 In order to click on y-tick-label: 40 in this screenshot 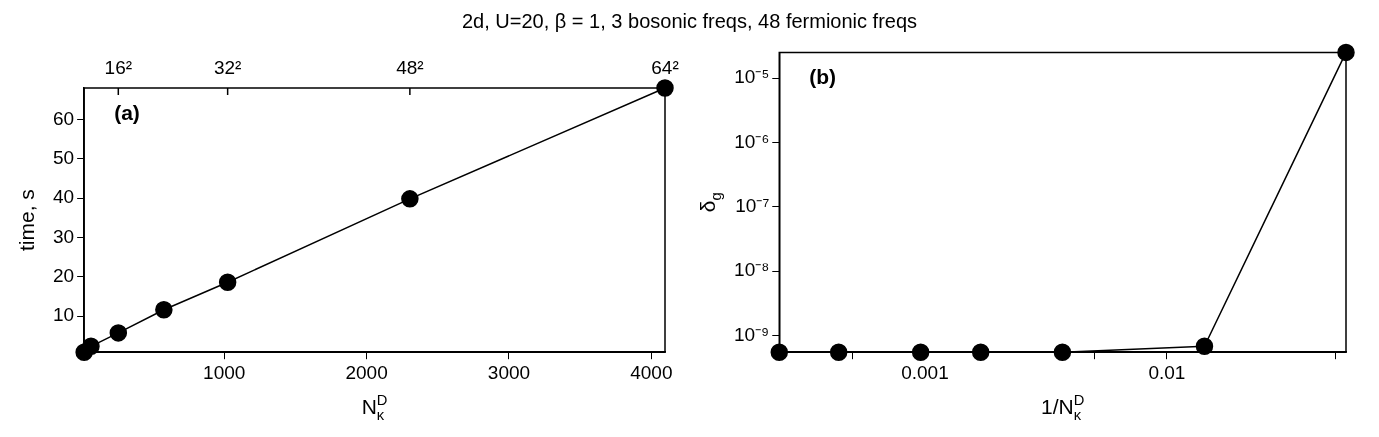, I will do `click(63, 197)`.